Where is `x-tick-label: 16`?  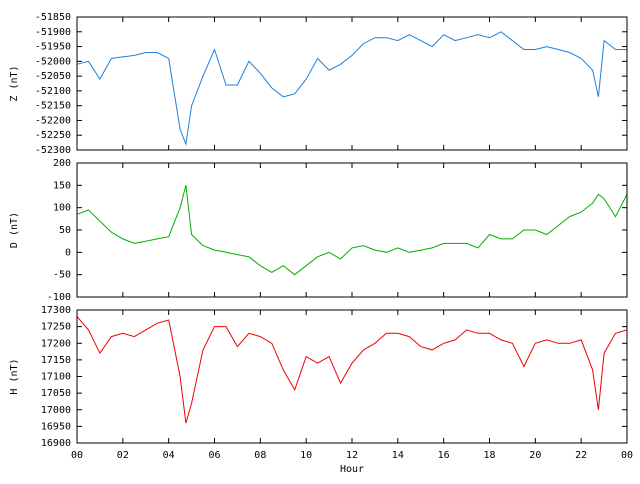 x-tick-label: 16 is located at coordinates (444, 455).